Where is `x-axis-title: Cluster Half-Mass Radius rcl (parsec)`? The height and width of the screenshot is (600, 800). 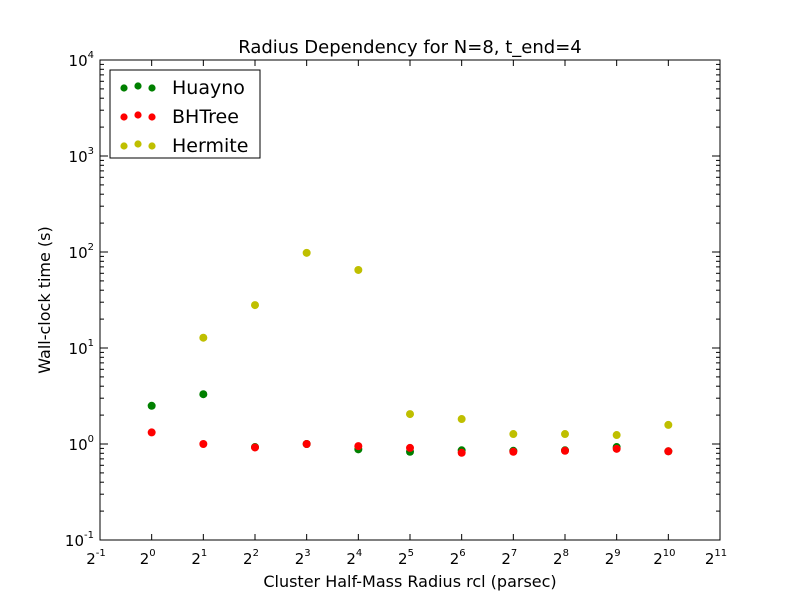 x-axis-title: Cluster Half-Mass Radius rcl (parsec) is located at coordinates (409, 581).